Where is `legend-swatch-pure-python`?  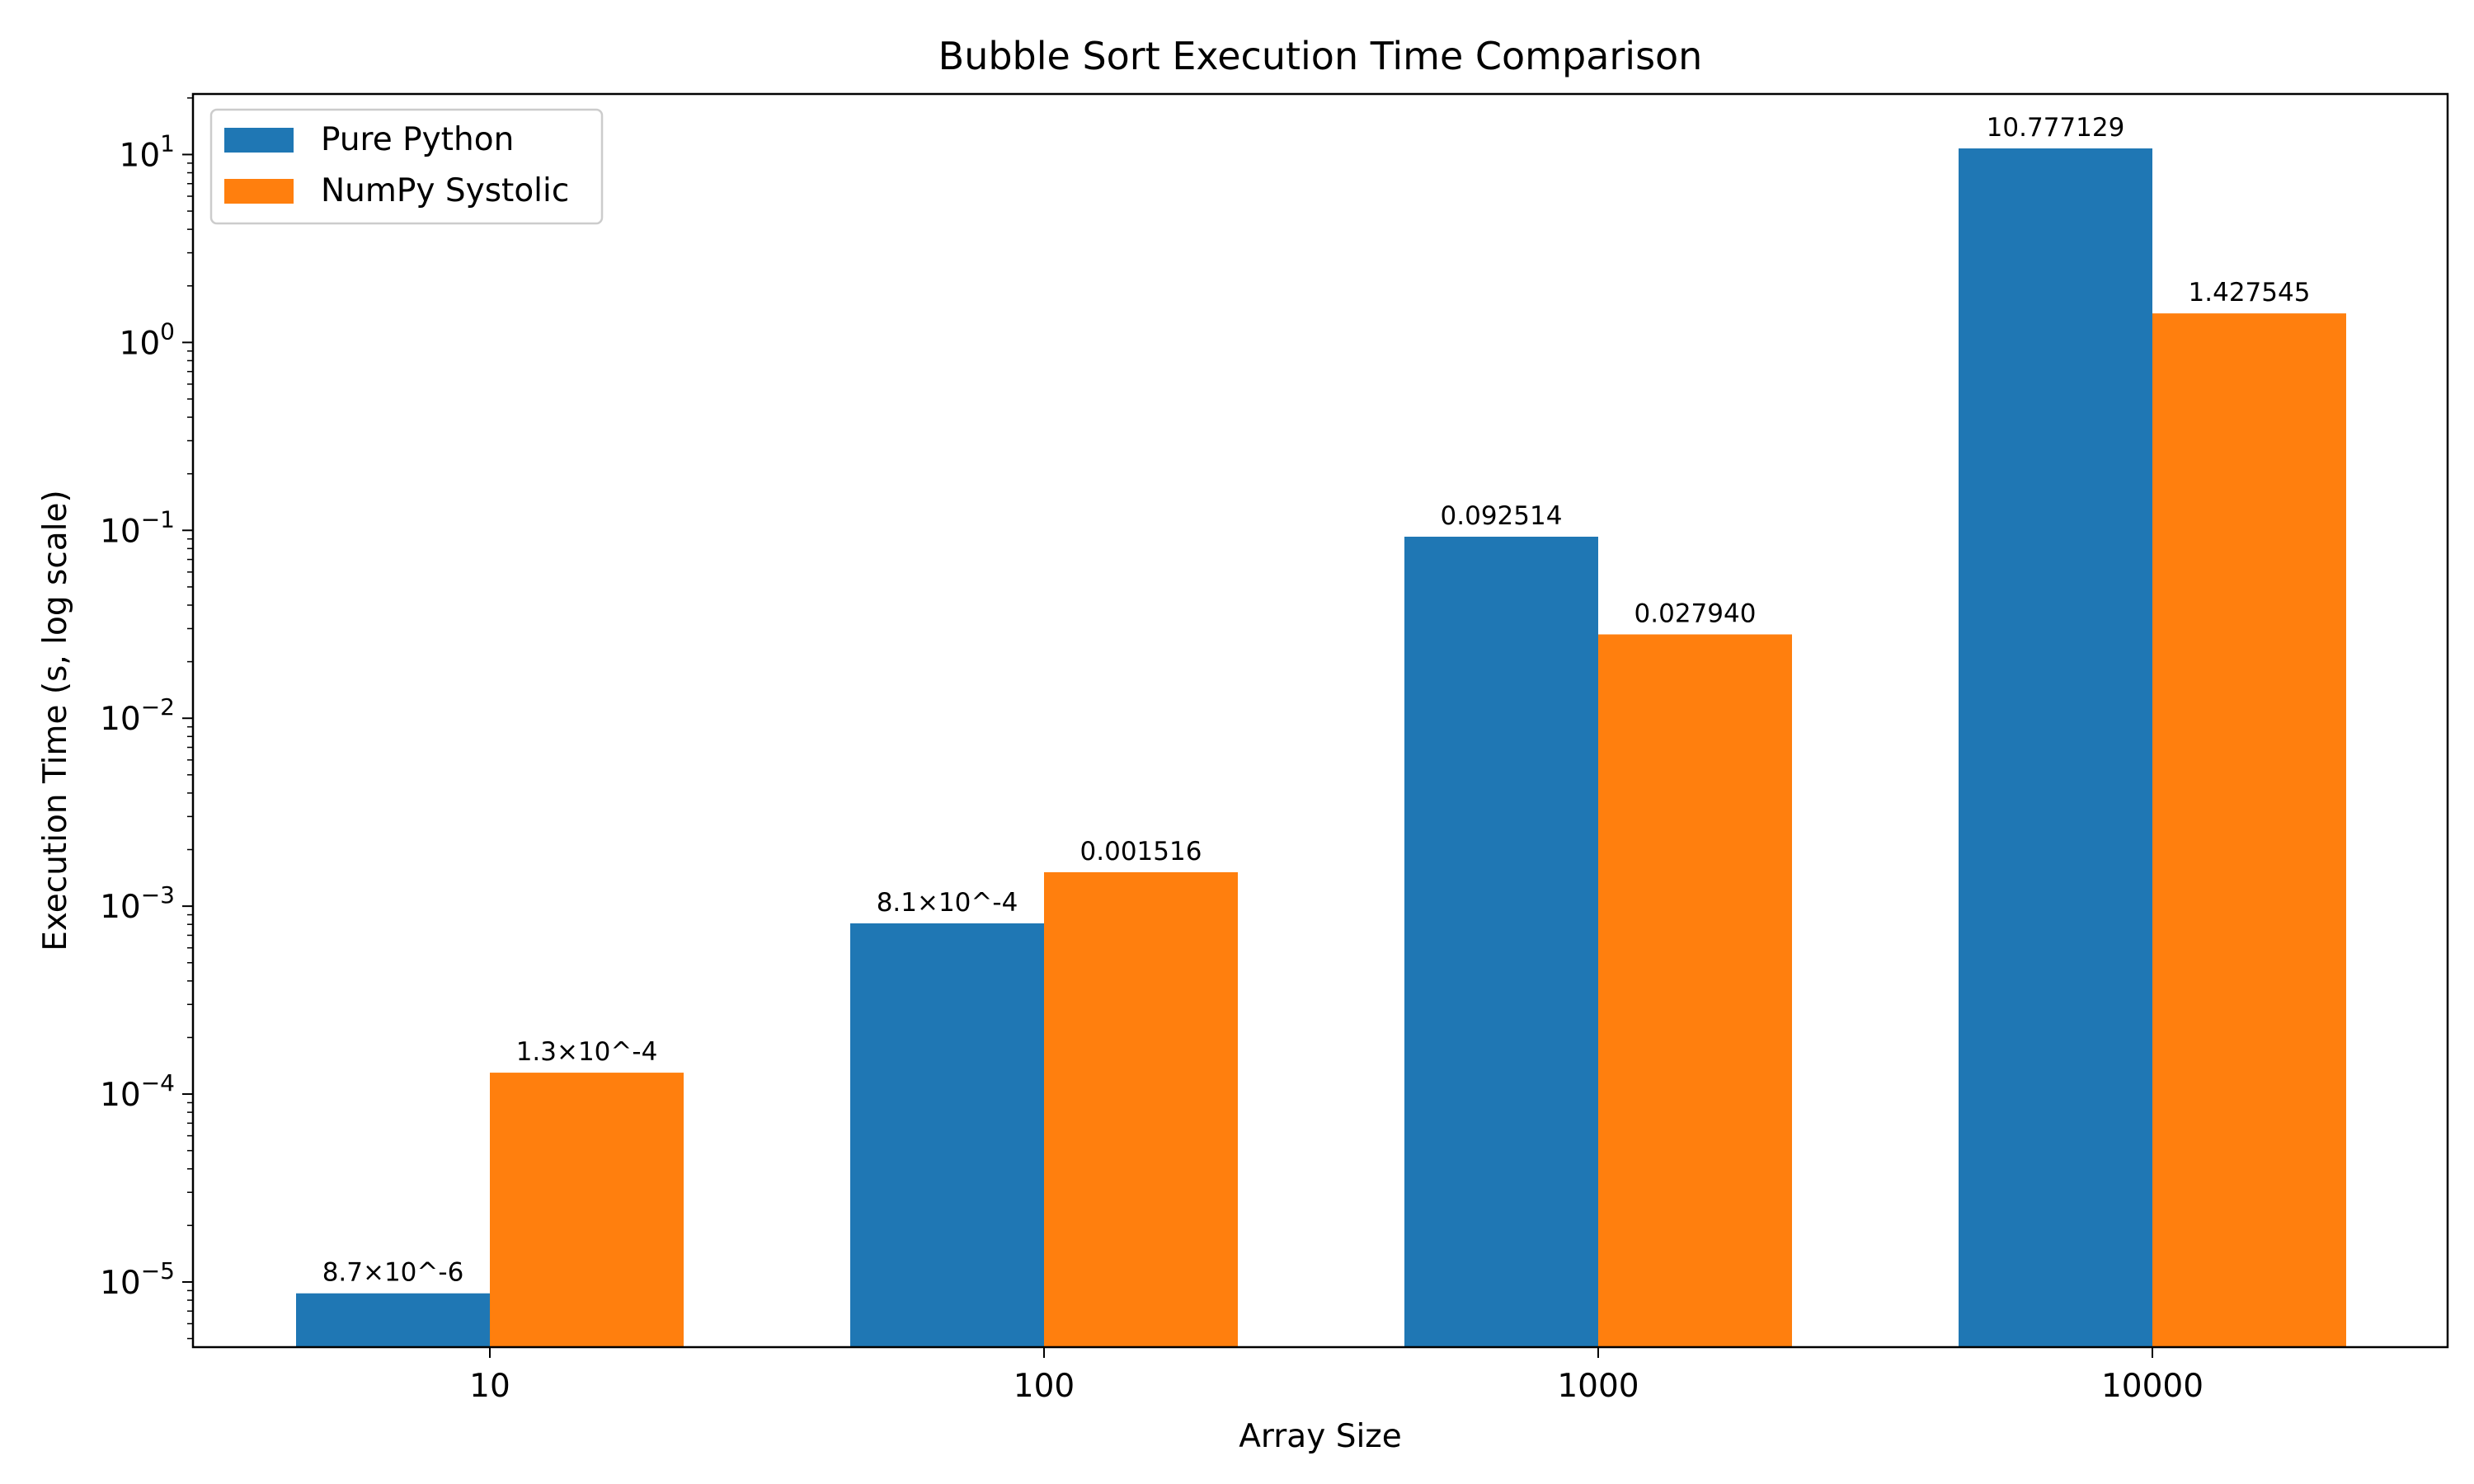 legend-swatch-pure-python is located at coordinates (259, 140).